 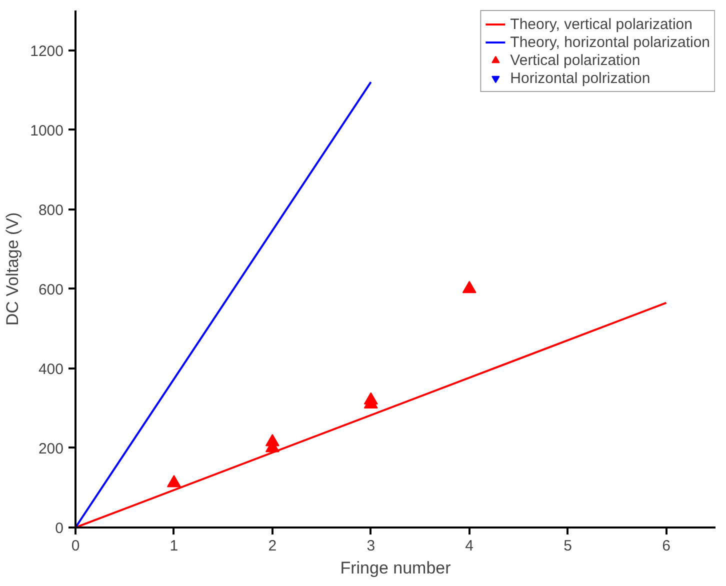 I want to click on x-tick-label: 4, so click(x=469, y=546).